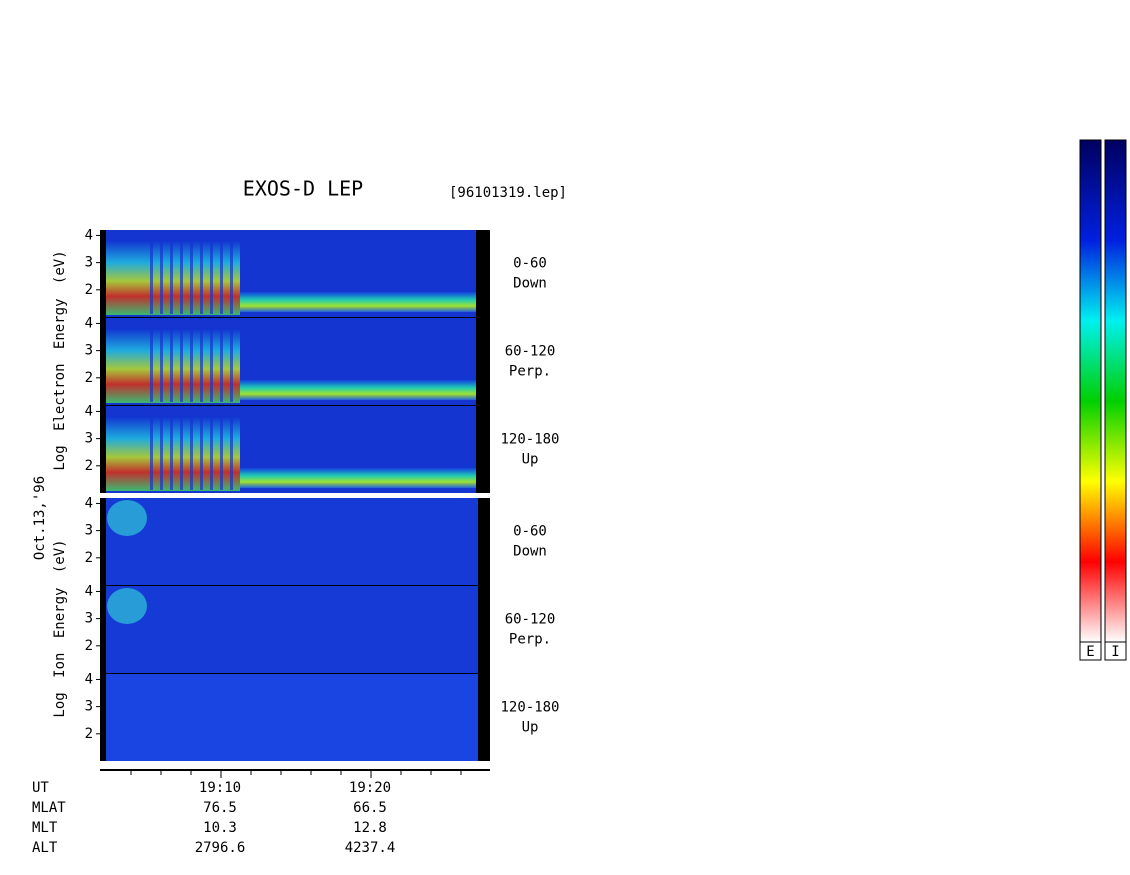 The image size is (1130, 875). I want to click on orbit-value: 19:20, so click(370, 788).